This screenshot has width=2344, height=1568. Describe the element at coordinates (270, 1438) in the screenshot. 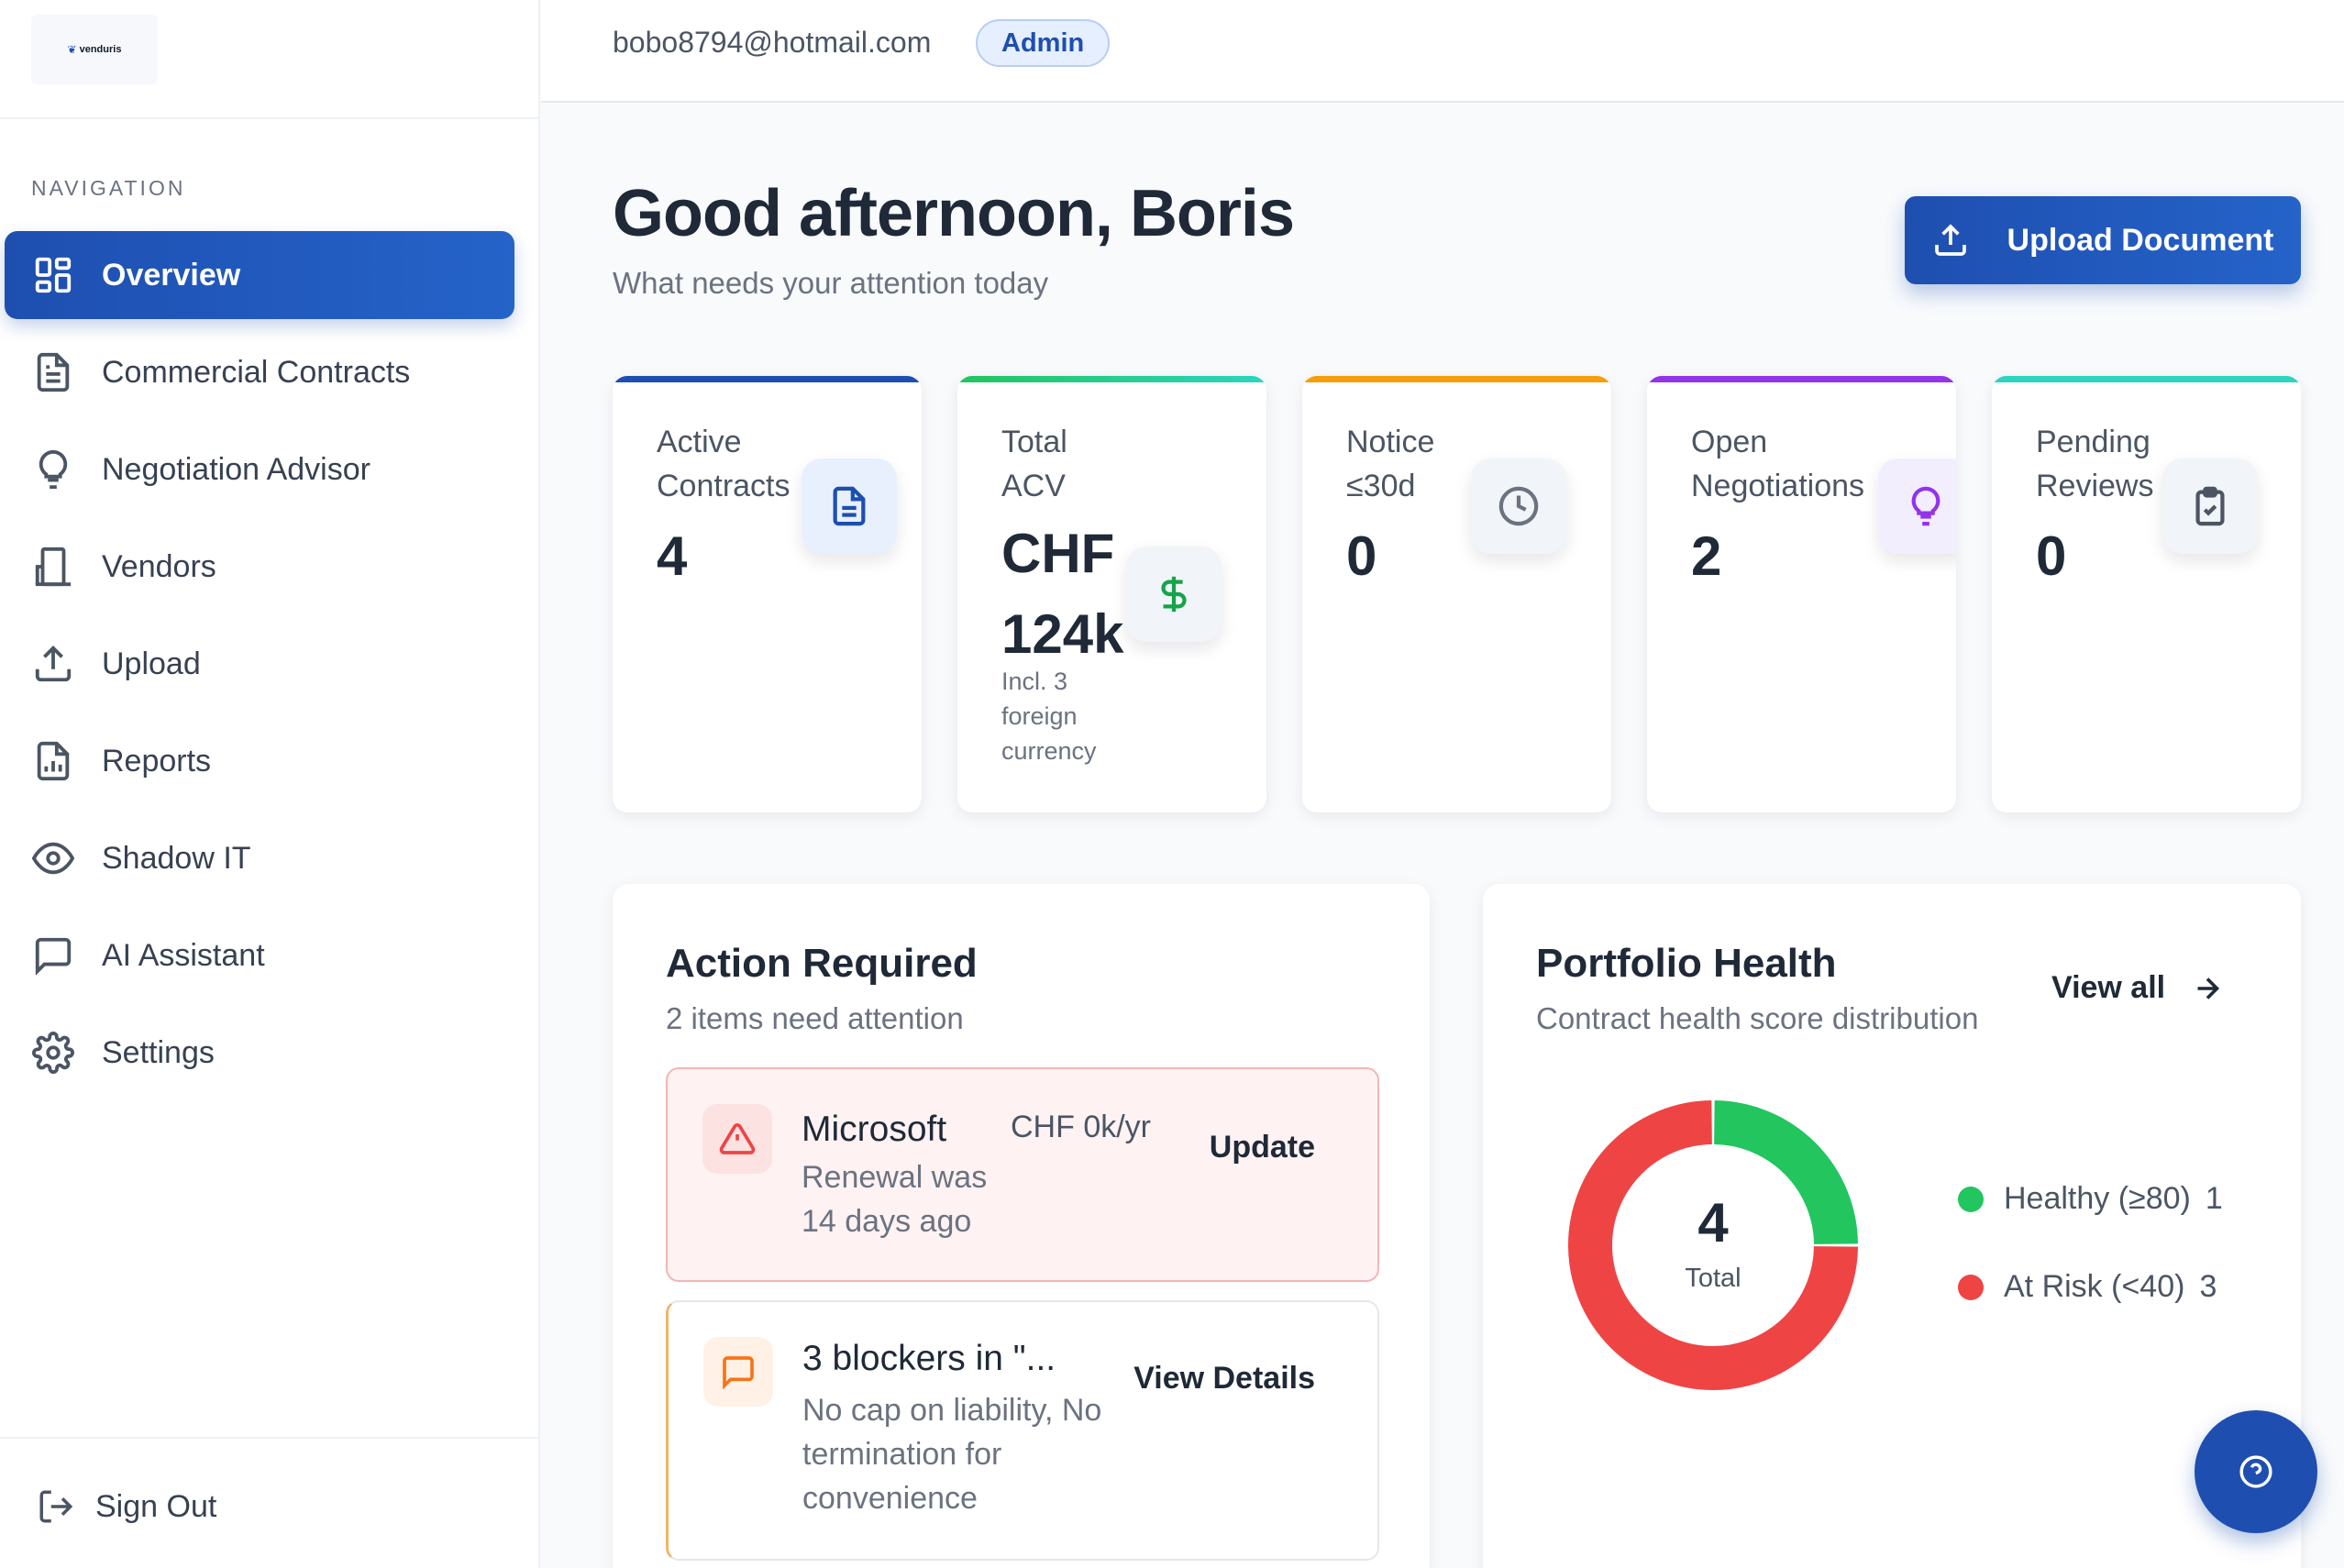

I see `sidebar-divider` at that location.